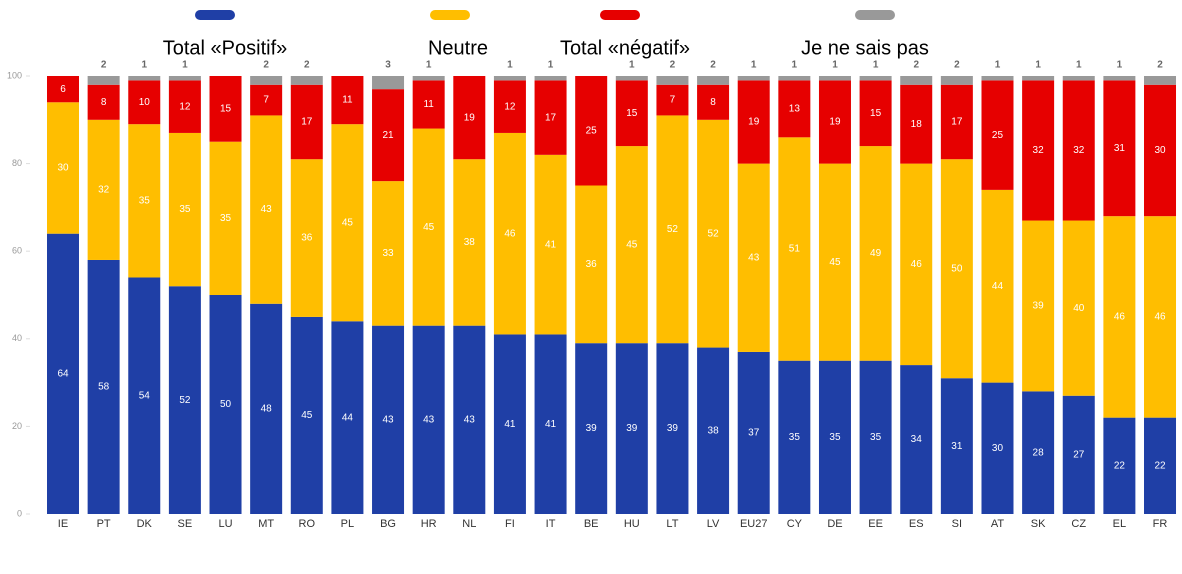 The width and height of the screenshot is (1182, 574). I want to click on value-label: 35, so click(876, 437).